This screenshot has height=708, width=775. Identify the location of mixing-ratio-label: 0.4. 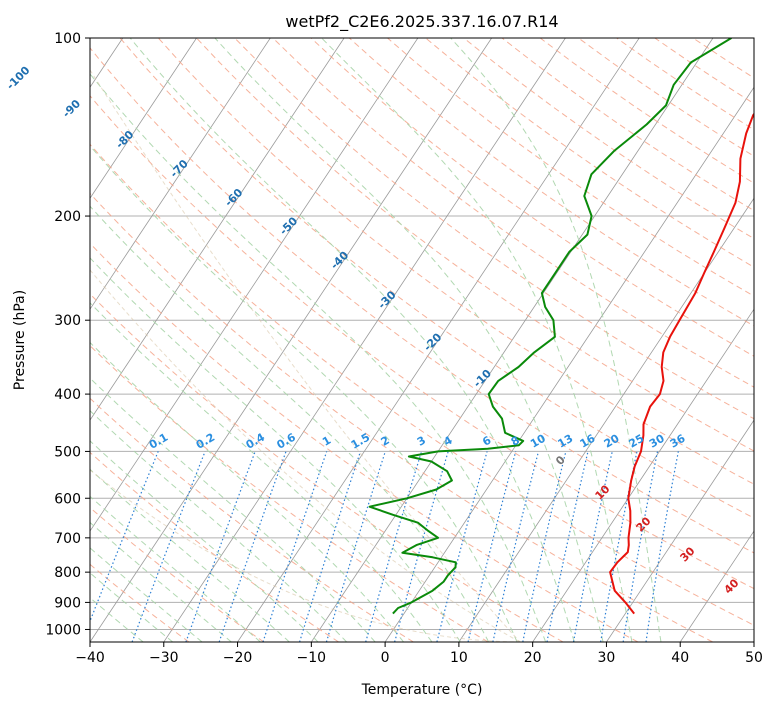
(256, 441).